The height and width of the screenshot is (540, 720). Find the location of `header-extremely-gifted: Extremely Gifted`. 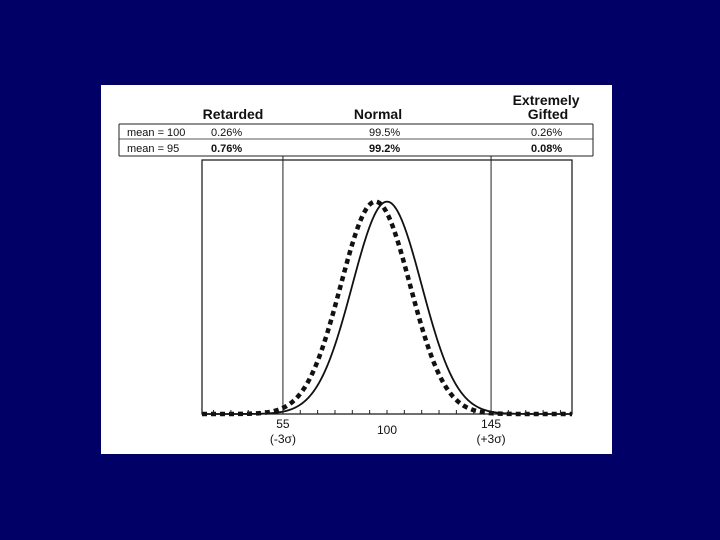

header-extremely-gifted: Extremely Gifted is located at coordinates (548, 107).